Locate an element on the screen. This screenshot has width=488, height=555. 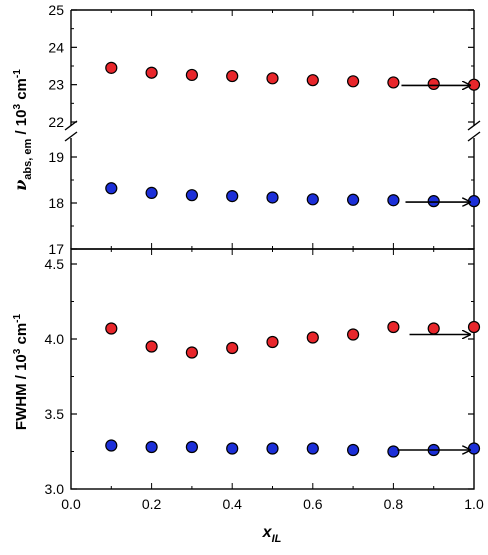
bottom-y-axis-label: FWHM / 103 cm-1 is located at coordinates (21, 371).